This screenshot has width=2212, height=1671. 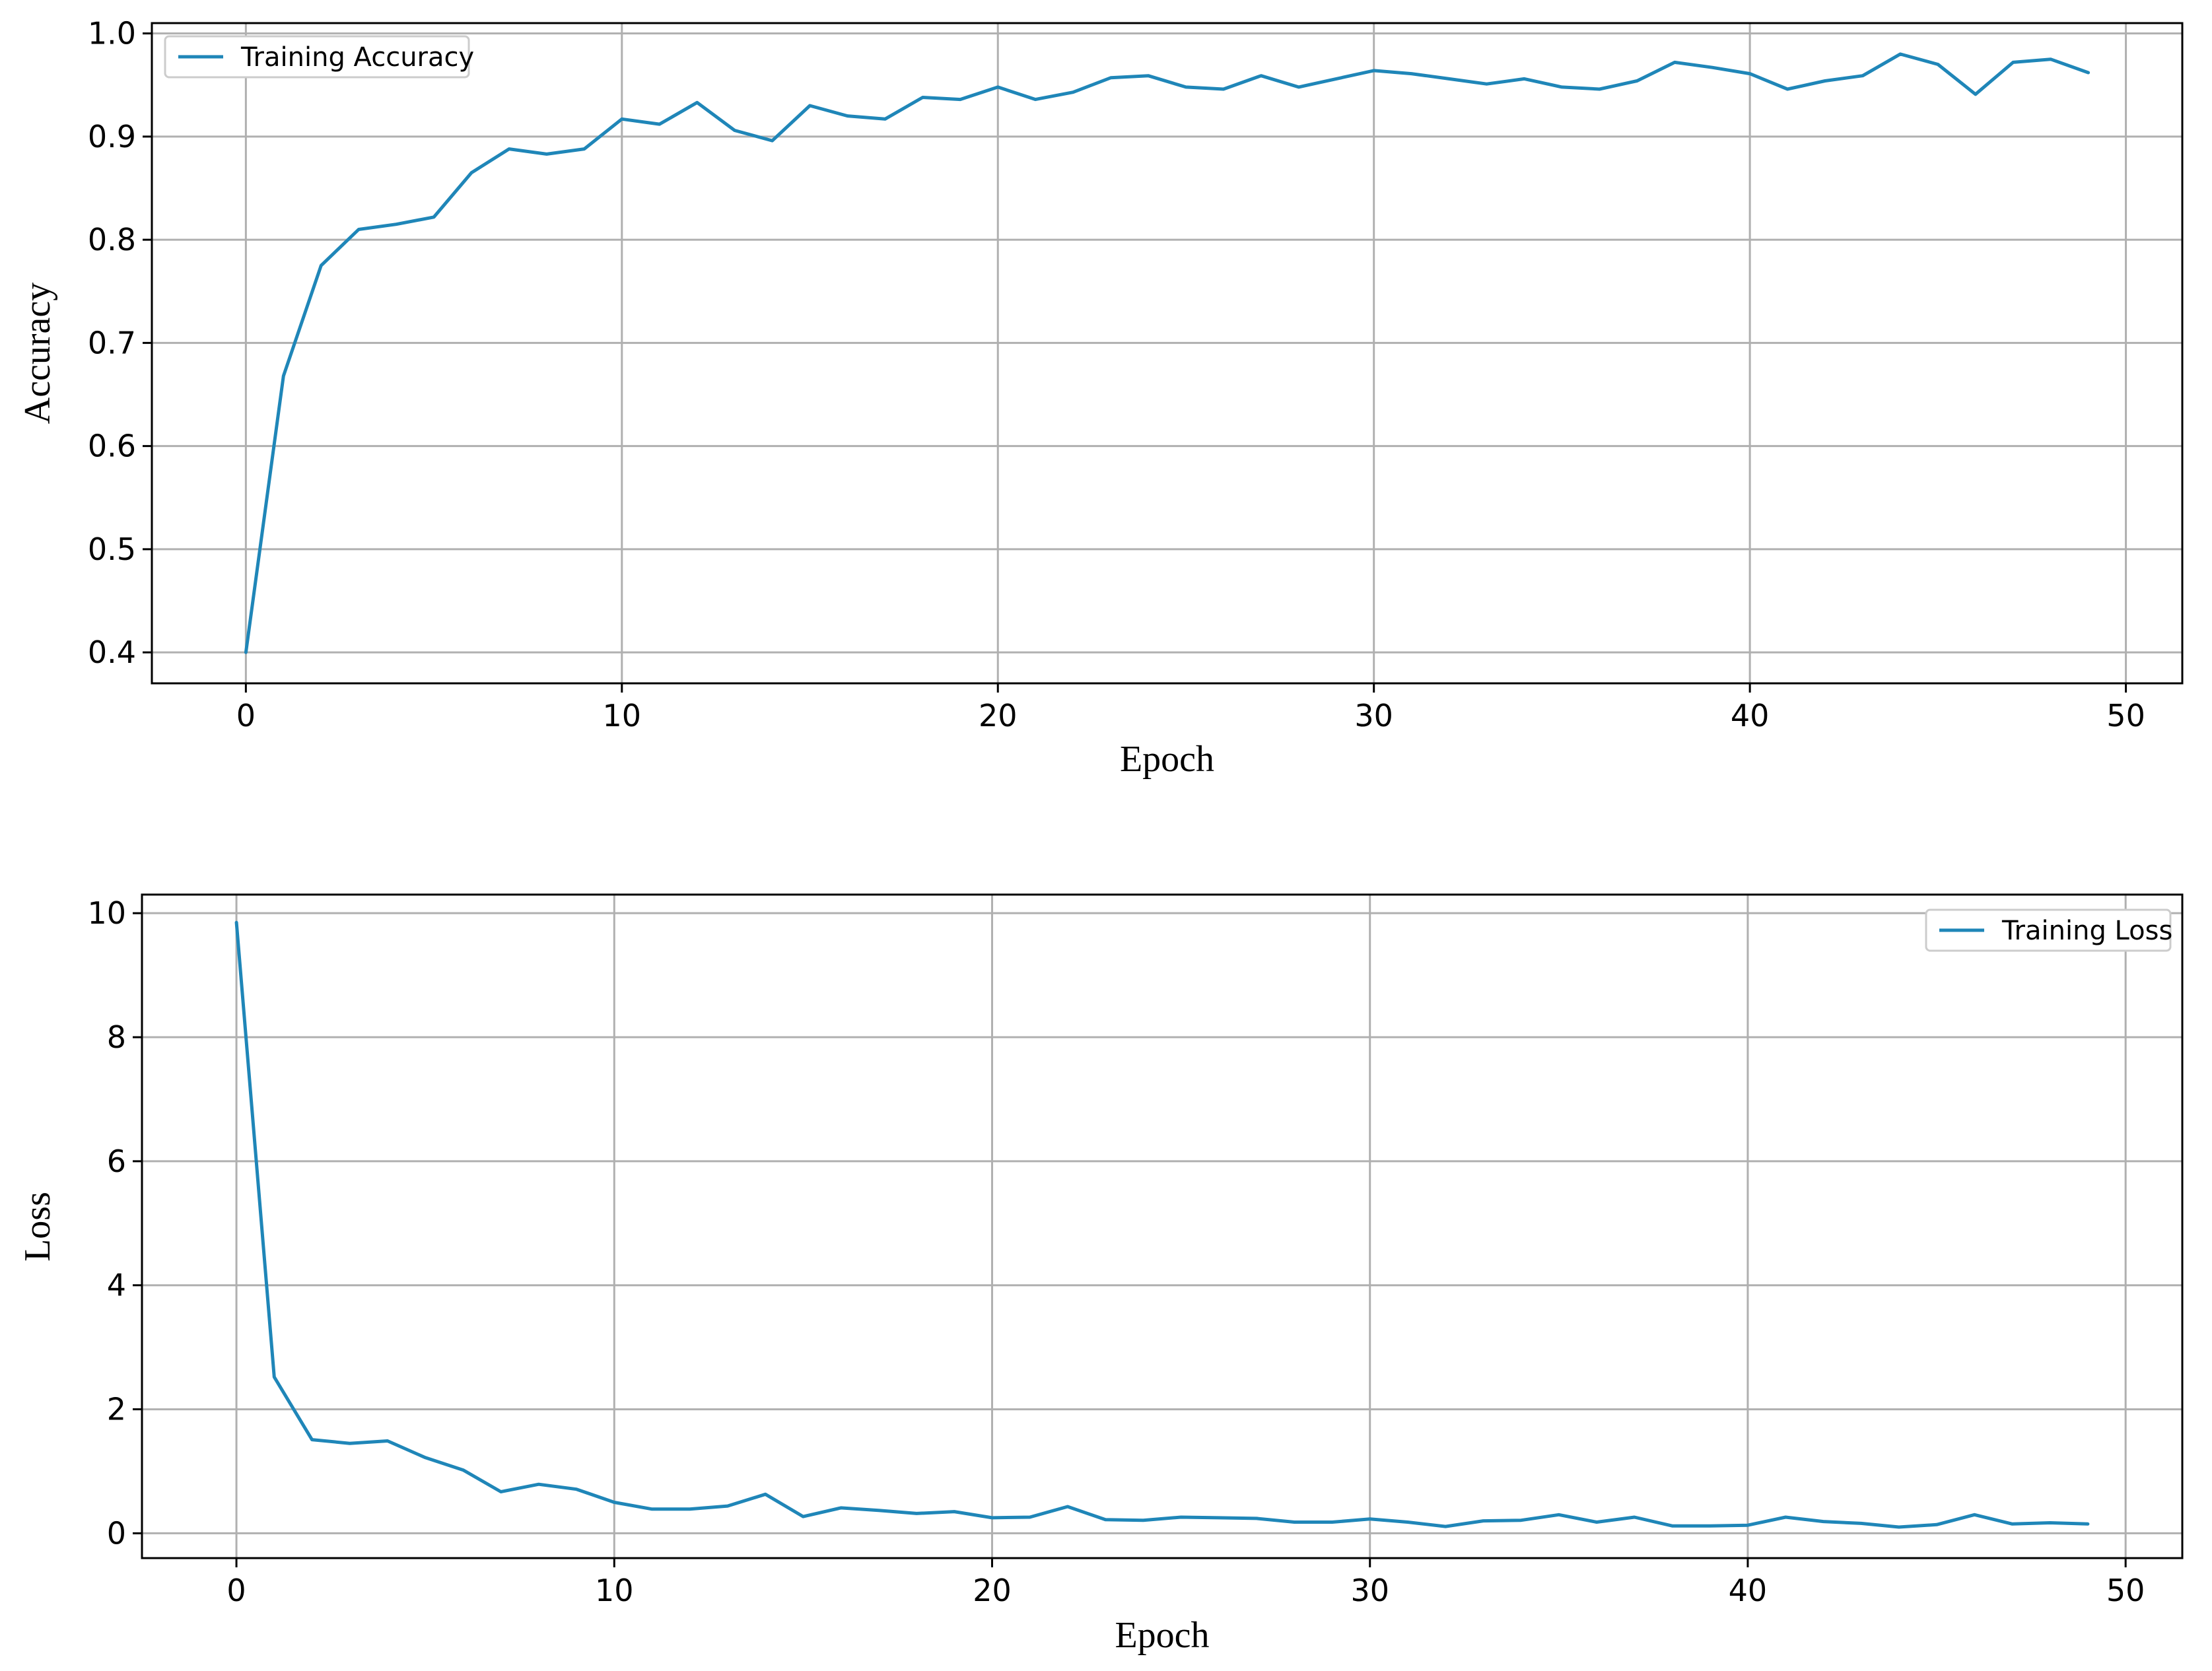 What do you see at coordinates (116, 1409) in the screenshot?
I see `y-tick-label: 2` at bounding box center [116, 1409].